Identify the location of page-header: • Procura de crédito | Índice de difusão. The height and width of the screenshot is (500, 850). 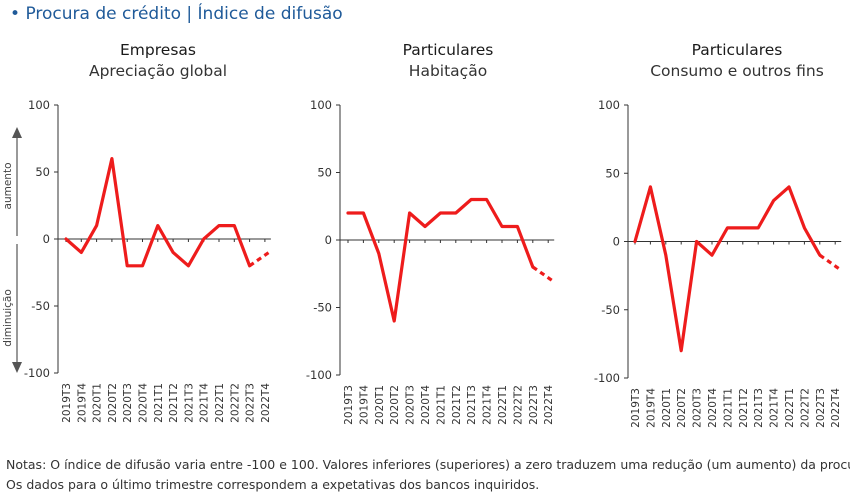
(176, 14).